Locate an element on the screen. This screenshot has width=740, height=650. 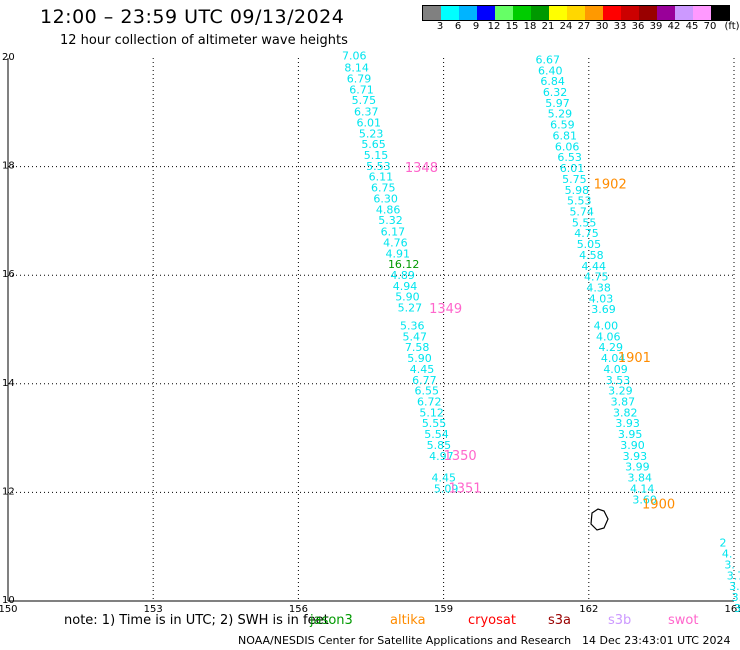
data-point-label: 6.06 is located at coordinates (567, 146).